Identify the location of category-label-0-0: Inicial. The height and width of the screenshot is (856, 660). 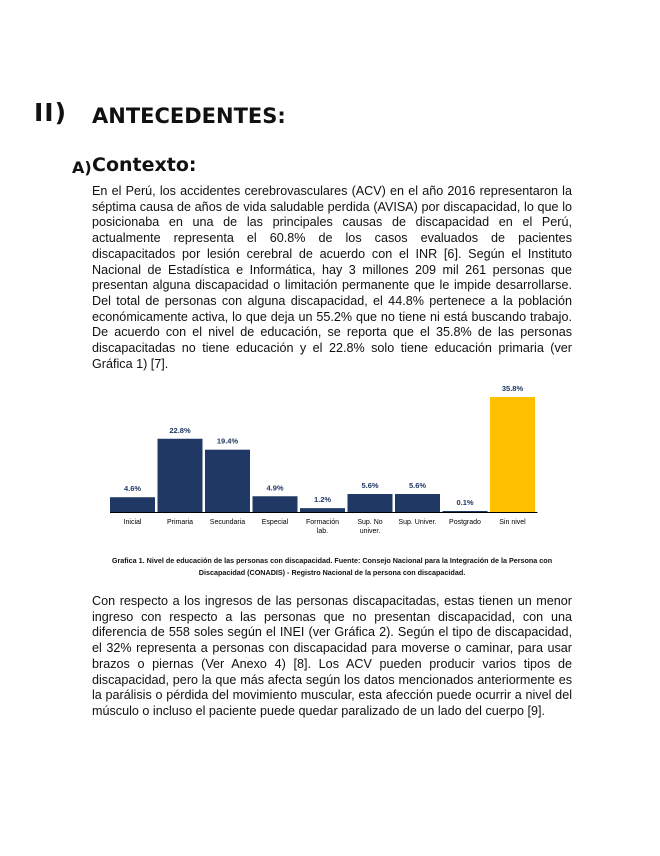
(133, 522).